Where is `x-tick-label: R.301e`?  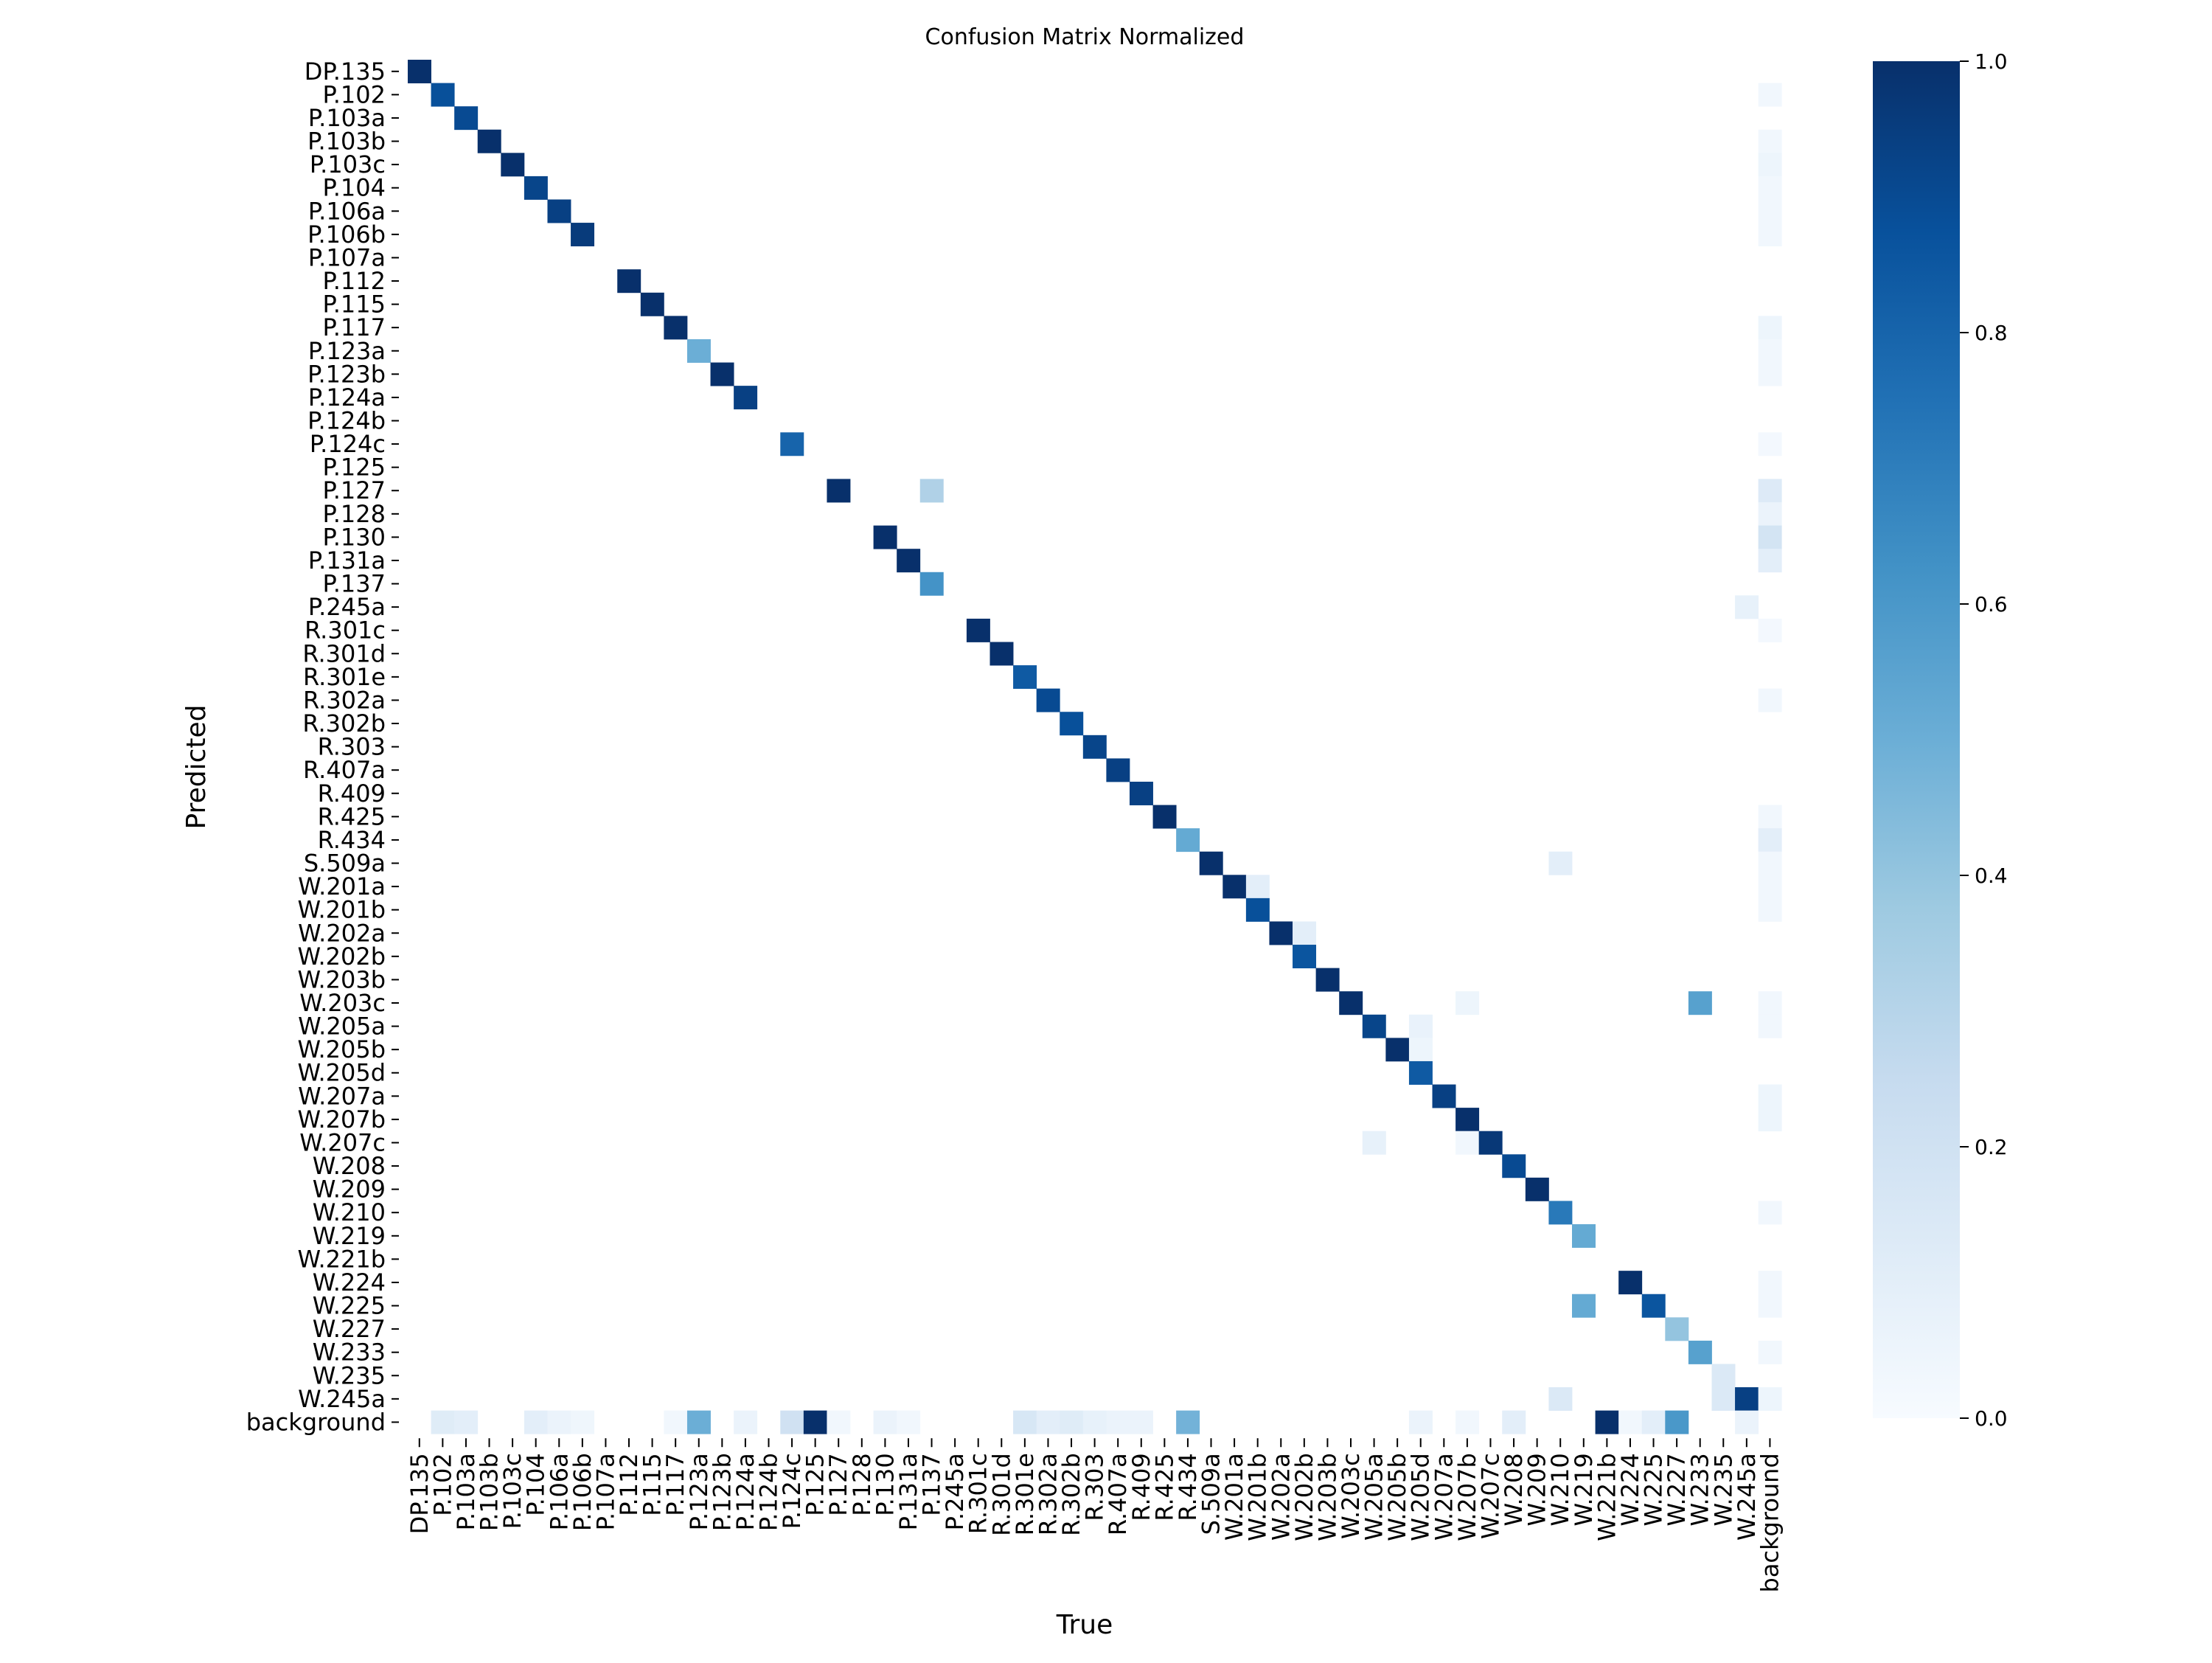 x-tick-label: R.301e is located at coordinates (1025, 1494).